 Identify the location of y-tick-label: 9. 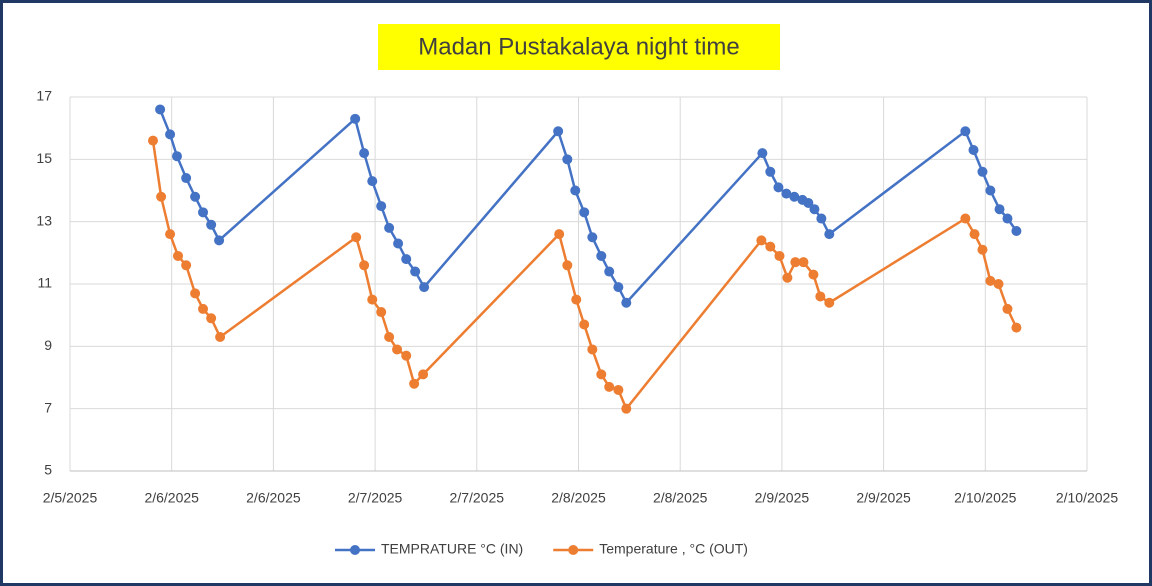
(48, 345).